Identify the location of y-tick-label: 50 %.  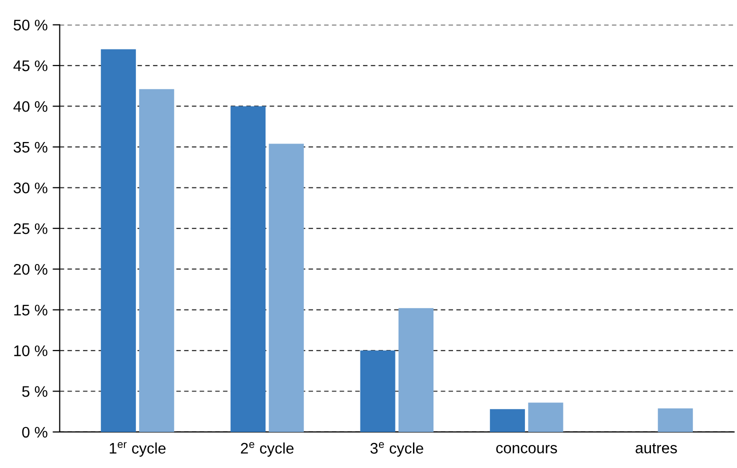
(31, 25).